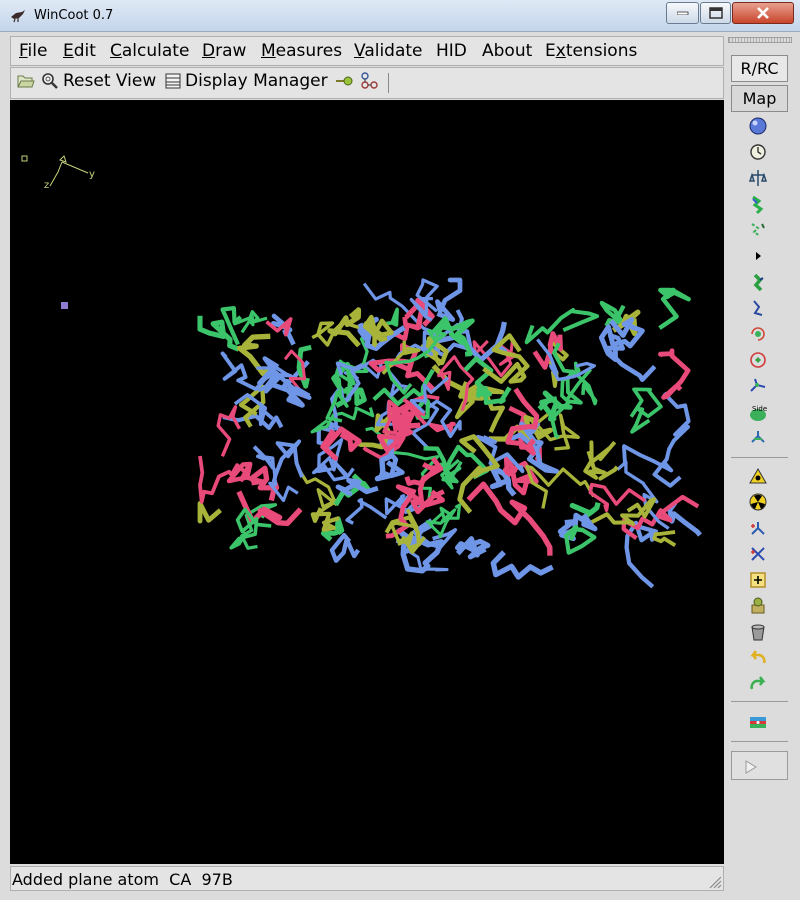 This screenshot has height=900, width=800. What do you see at coordinates (758, 476) in the screenshot?
I see `add-terminal-residue-icon` at bounding box center [758, 476].